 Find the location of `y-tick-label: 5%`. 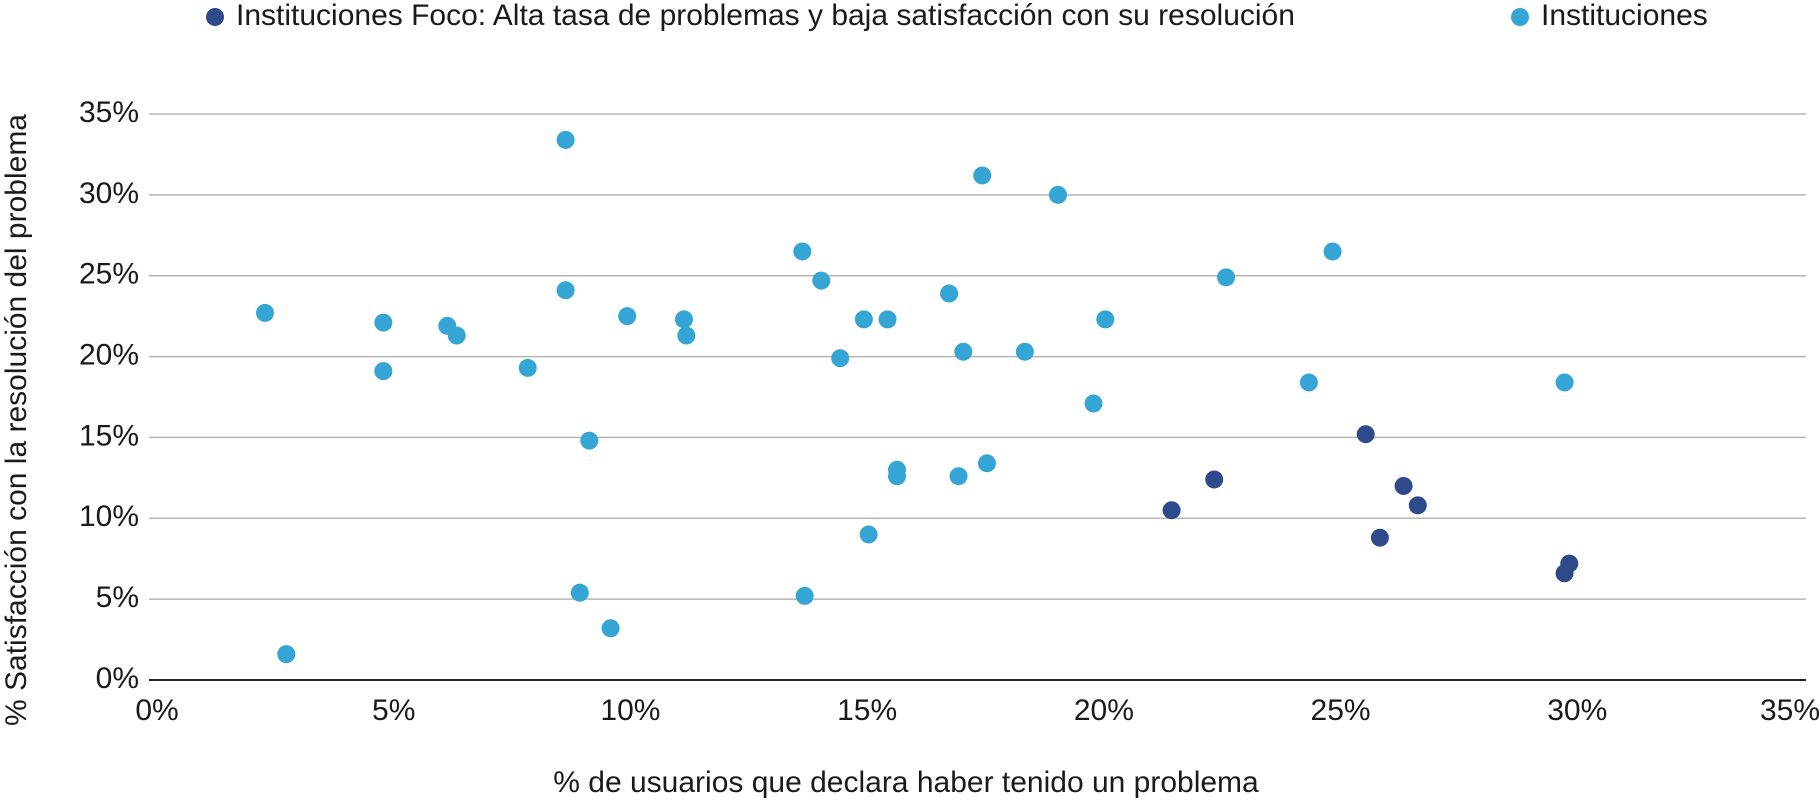

y-tick-label: 5% is located at coordinates (117, 597).